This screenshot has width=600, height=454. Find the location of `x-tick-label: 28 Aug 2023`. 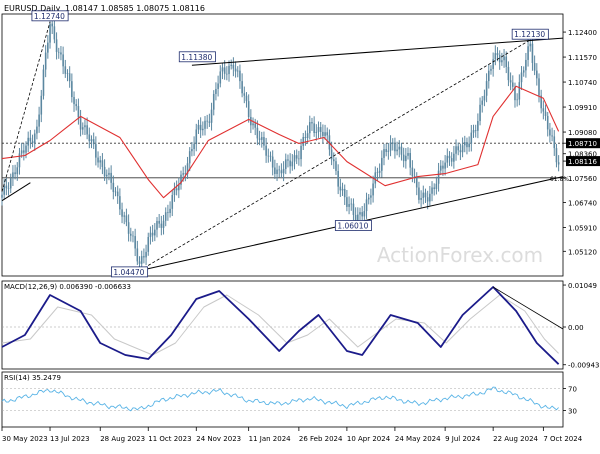

x-tick-label: 28 Aug 2023 is located at coordinates (122, 439).